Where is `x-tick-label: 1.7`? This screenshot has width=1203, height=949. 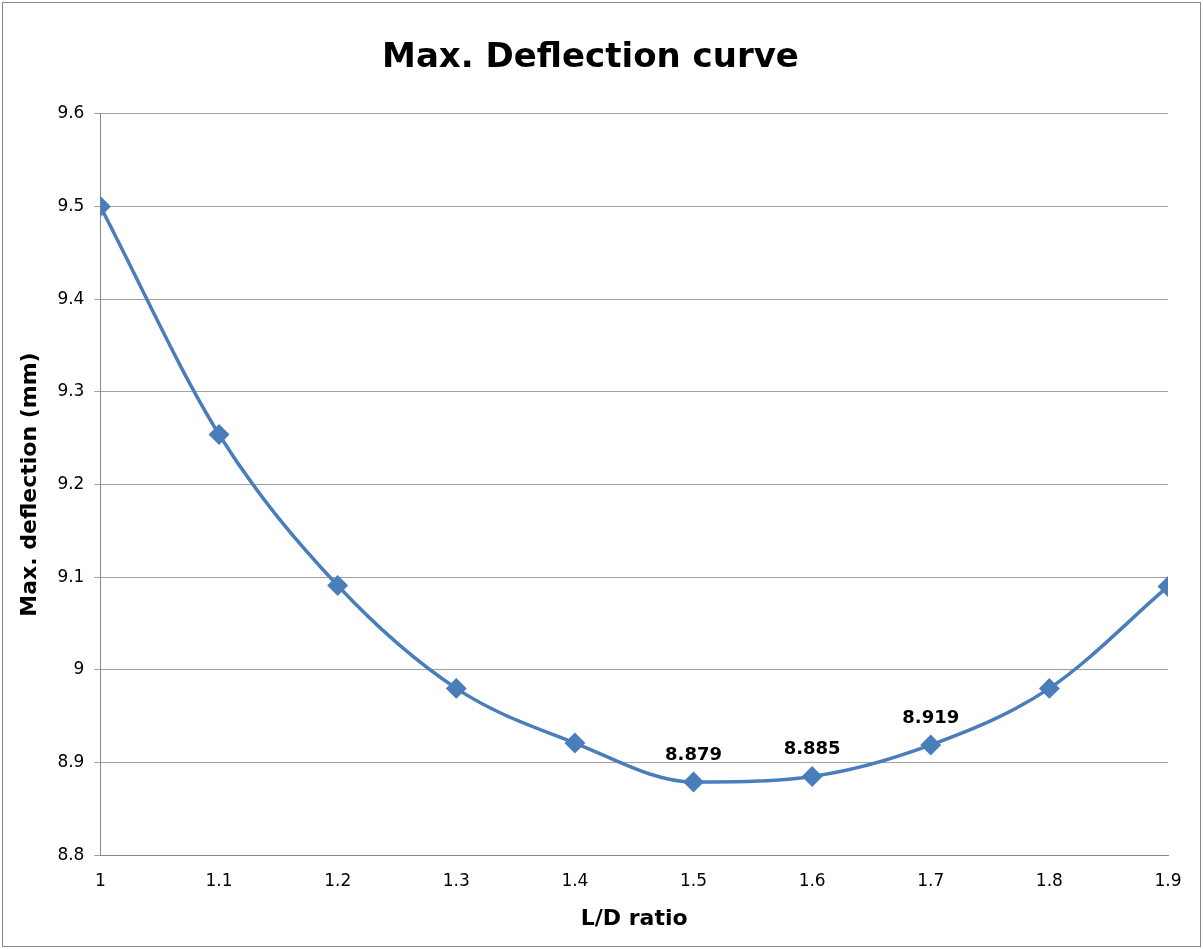
x-tick-label: 1.7 is located at coordinates (931, 879).